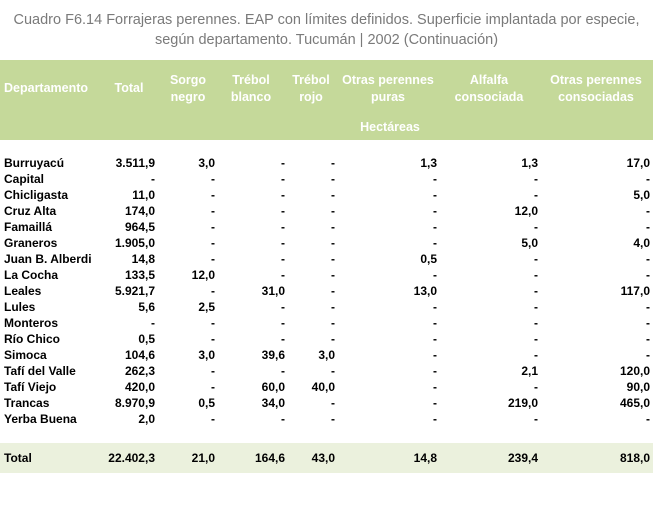 This screenshot has width=653, height=515. What do you see at coordinates (326, 307) in the screenshot?
I see `table-row: Lules 5,6 2,5 - - - - -` at bounding box center [326, 307].